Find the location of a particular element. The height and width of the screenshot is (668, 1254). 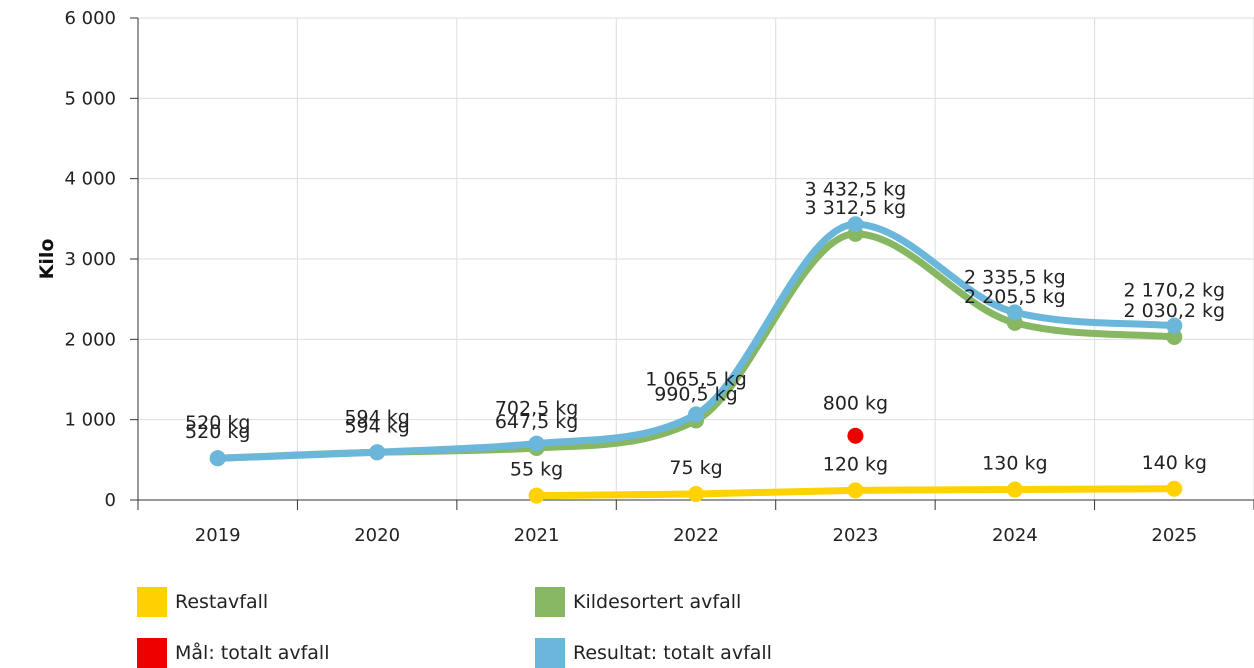

data-label: 800 kg is located at coordinates (855, 404).